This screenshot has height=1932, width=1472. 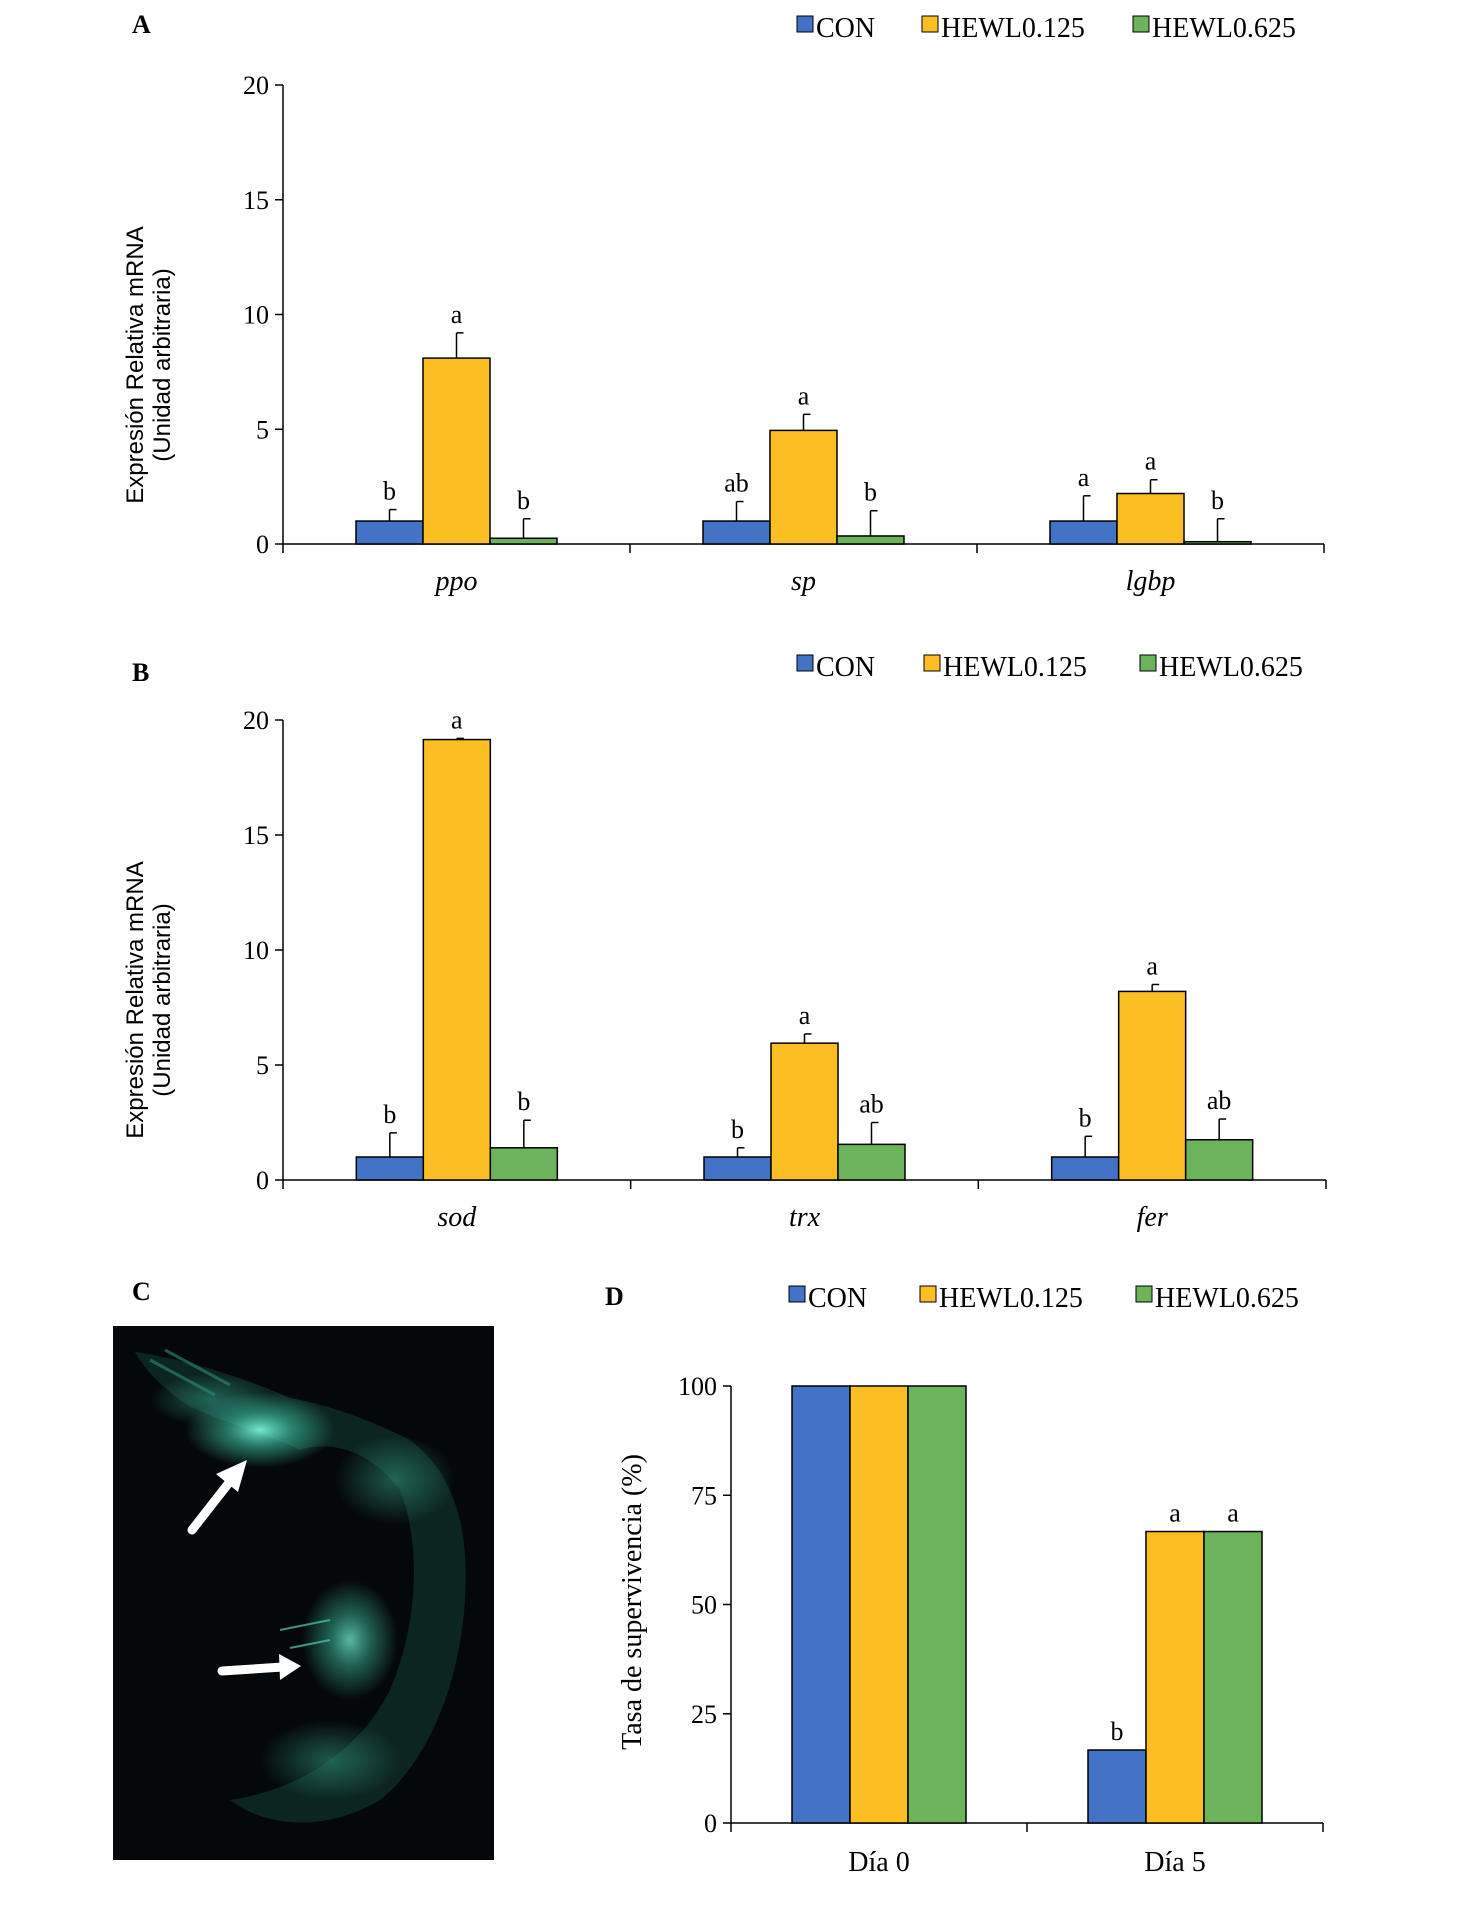 What do you see at coordinates (1219, 1160) in the screenshot?
I see `bar-hewl0625-fer` at bounding box center [1219, 1160].